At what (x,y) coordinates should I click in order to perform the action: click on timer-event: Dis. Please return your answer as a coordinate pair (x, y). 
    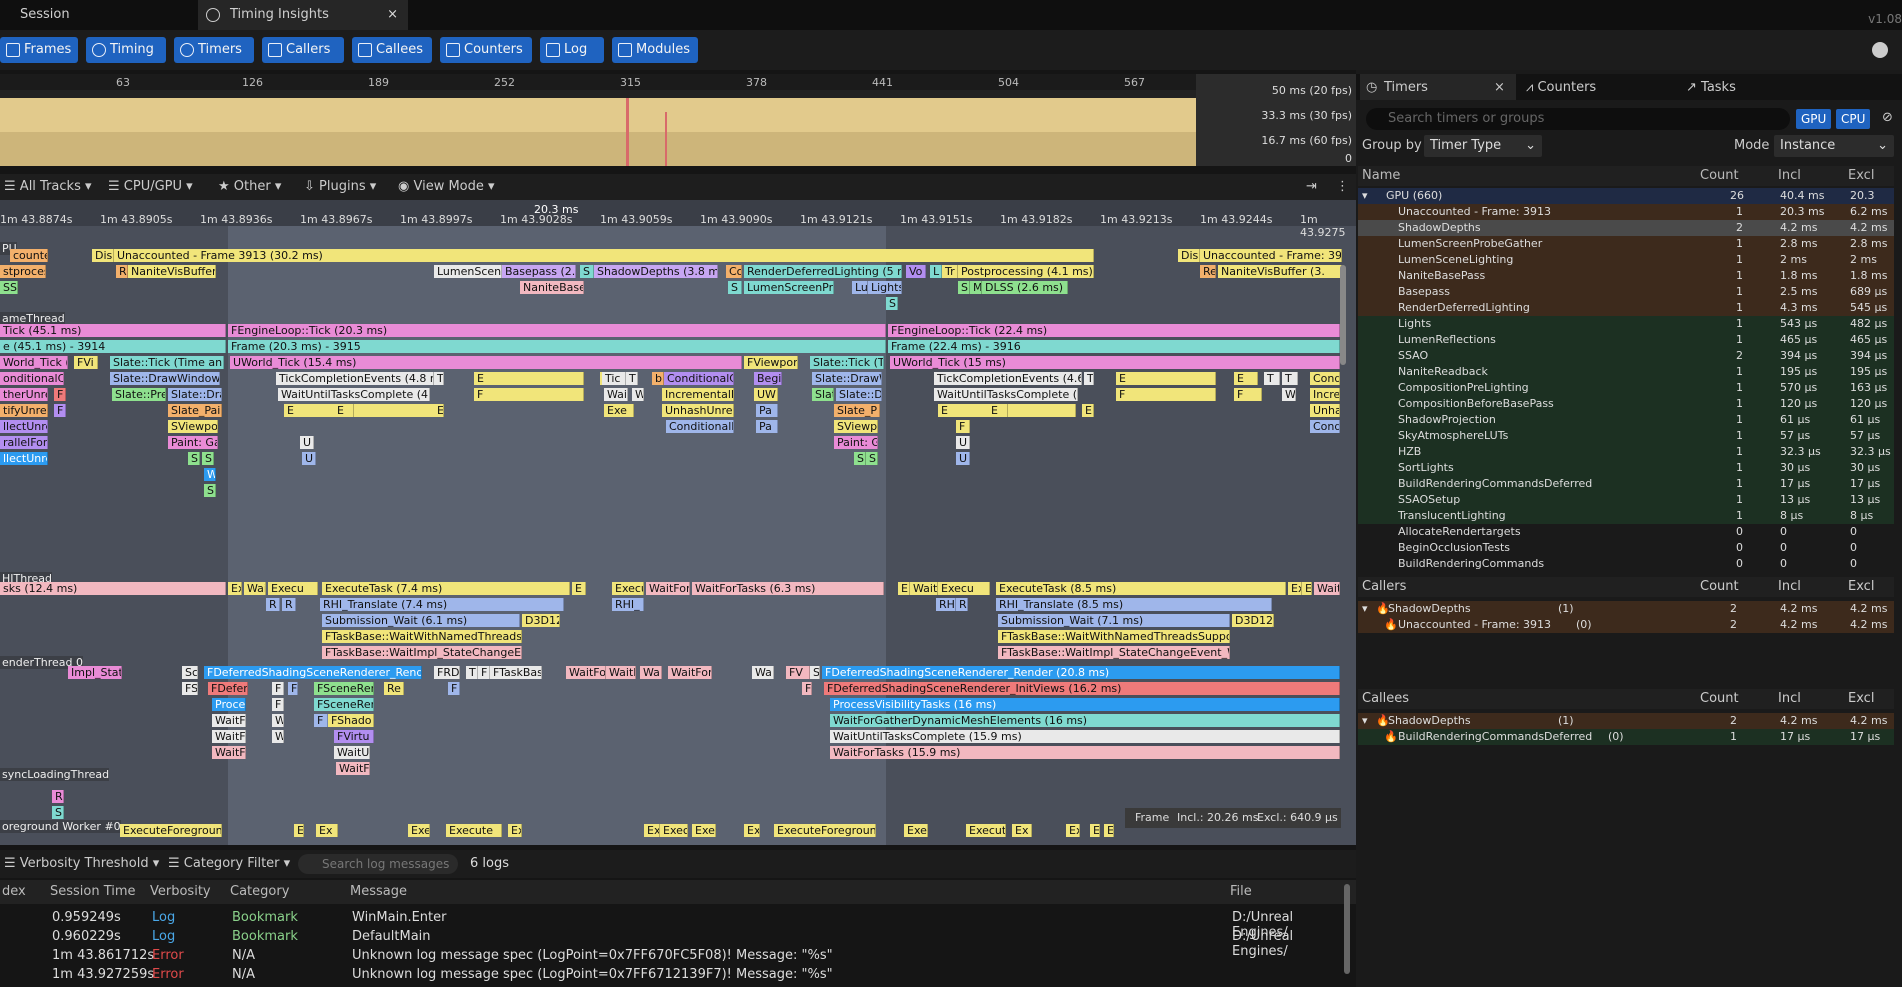
    Looking at the image, I should click on (103, 255).